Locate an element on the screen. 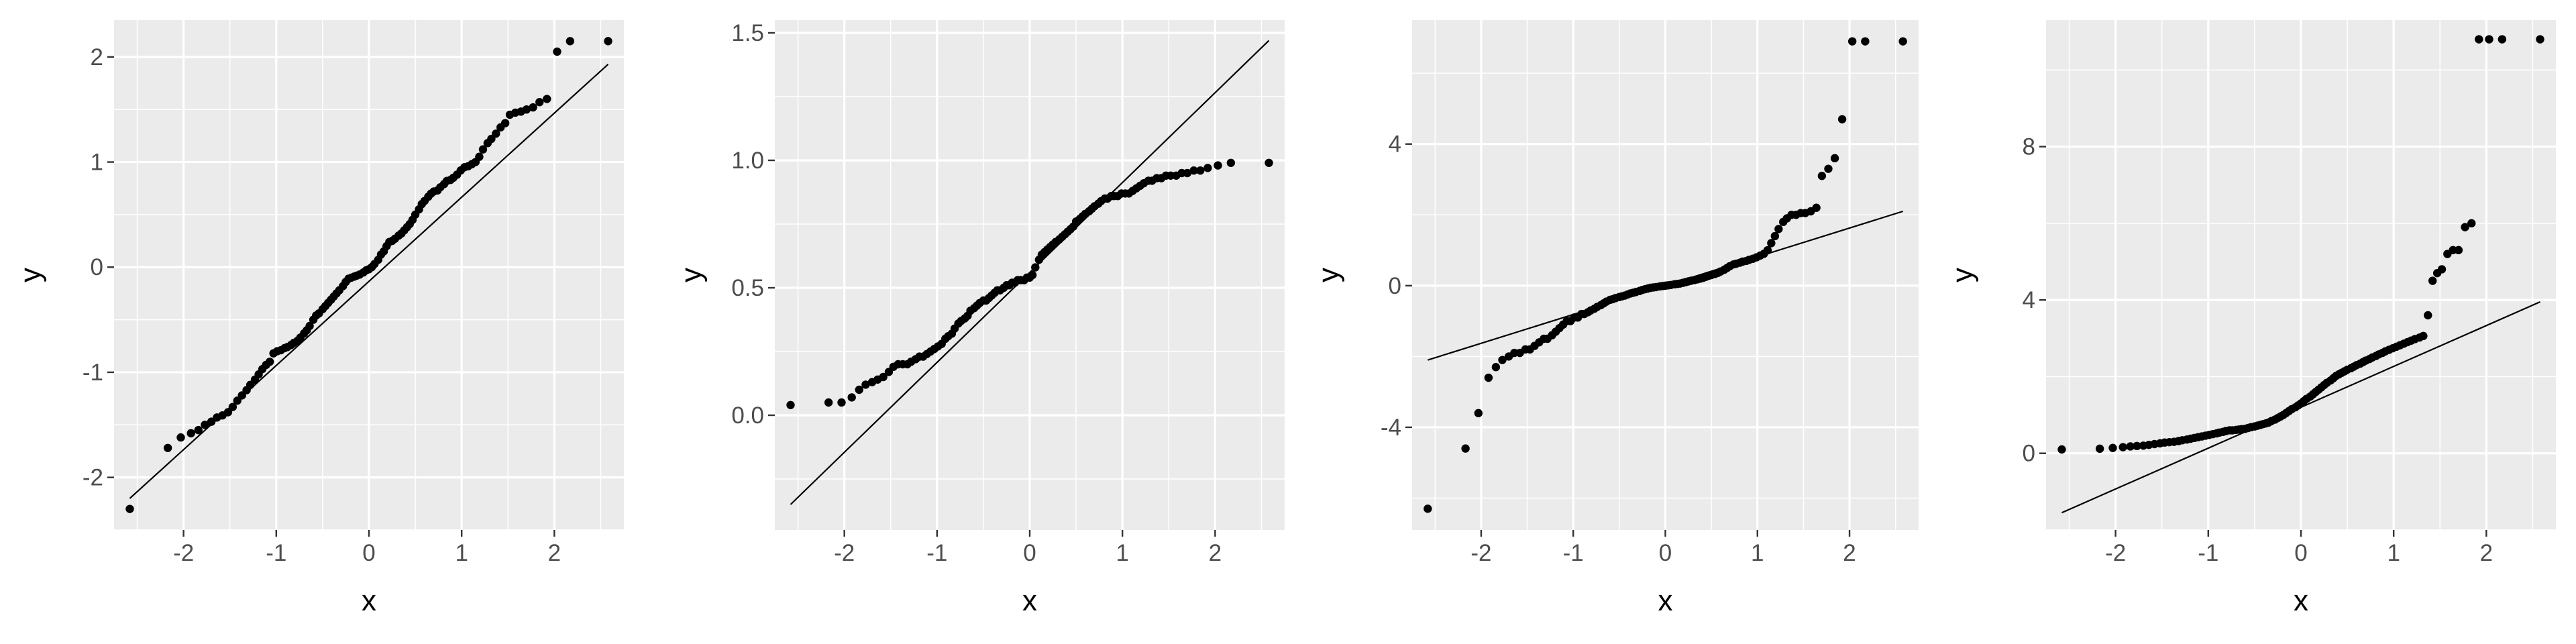  y-tick-label: -1 is located at coordinates (93, 373).